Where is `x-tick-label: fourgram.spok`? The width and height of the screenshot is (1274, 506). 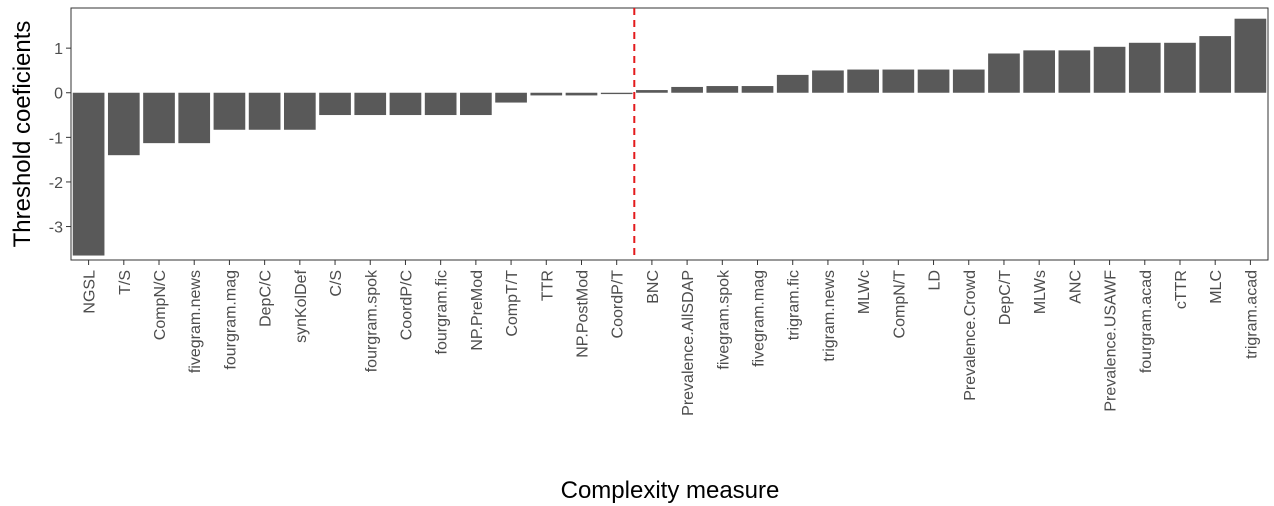
x-tick-label: fourgram.spok is located at coordinates (371, 320).